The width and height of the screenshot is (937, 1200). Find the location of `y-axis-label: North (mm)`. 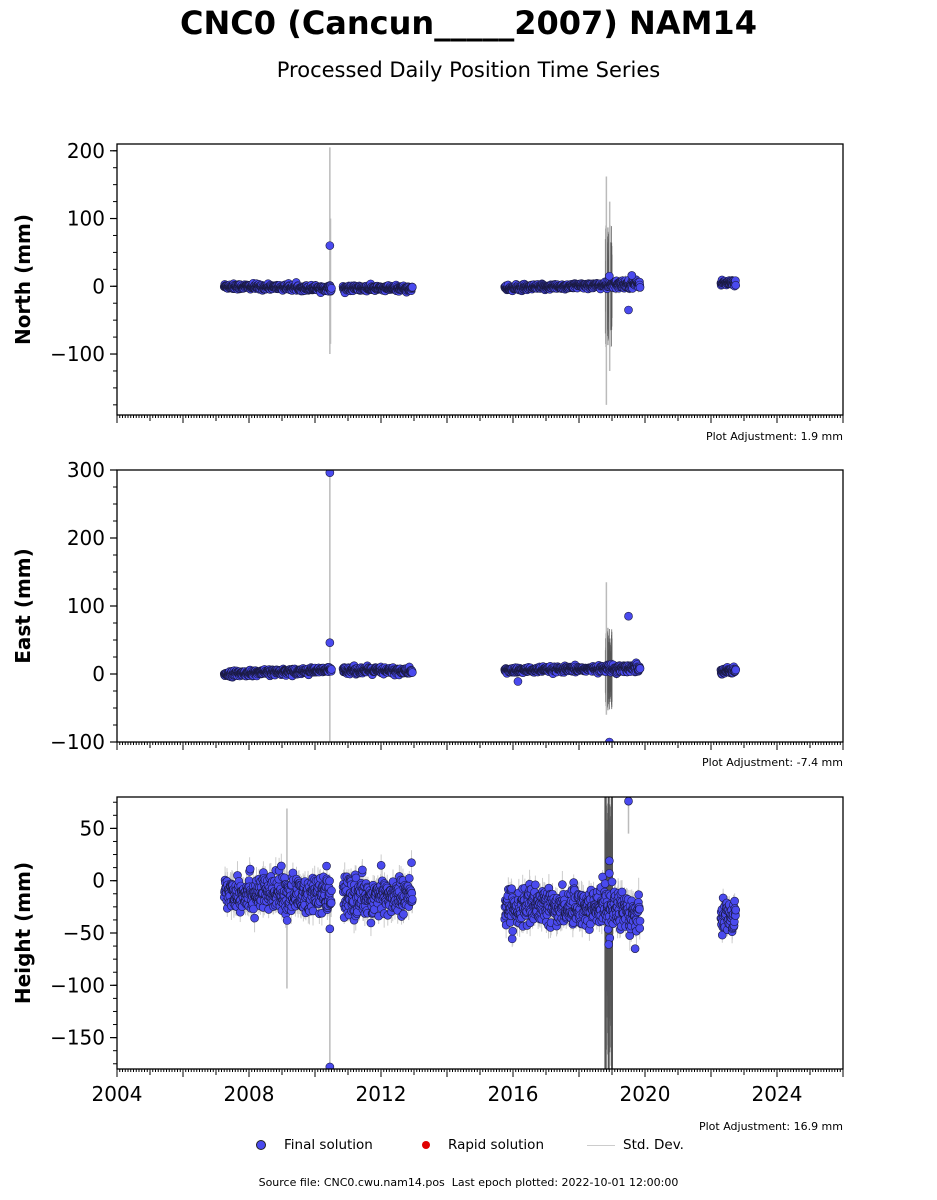

y-axis-label: North (mm) is located at coordinates (23, 279).